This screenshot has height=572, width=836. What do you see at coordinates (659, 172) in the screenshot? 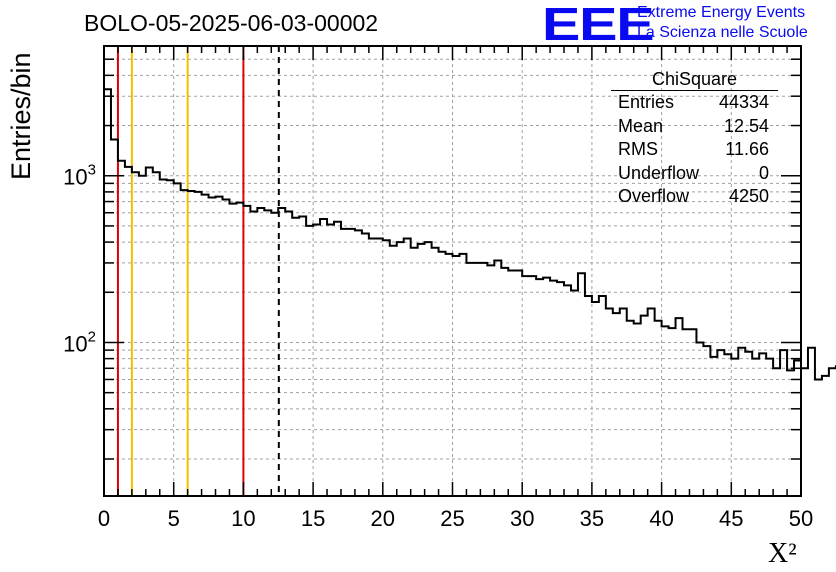
I see `stats-key: Underflow` at bounding box center [659, 172].